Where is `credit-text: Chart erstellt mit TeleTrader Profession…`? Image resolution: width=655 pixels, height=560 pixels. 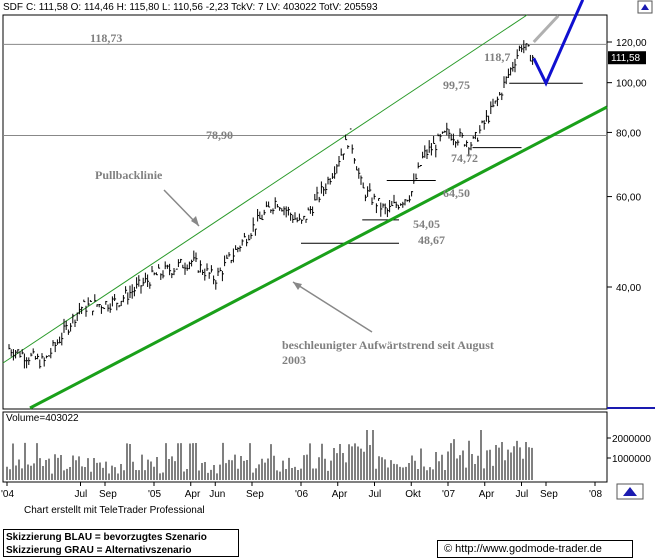 credit-text: Chart erstellt mit TeleTrader Profession… is located at coordinates (114, 510).